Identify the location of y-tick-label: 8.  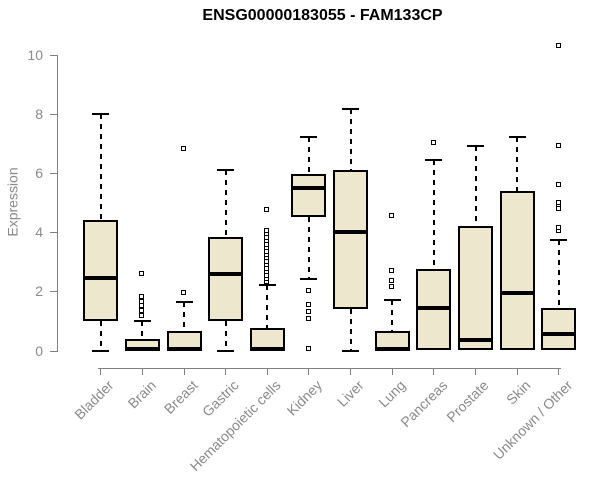
(39, 113).